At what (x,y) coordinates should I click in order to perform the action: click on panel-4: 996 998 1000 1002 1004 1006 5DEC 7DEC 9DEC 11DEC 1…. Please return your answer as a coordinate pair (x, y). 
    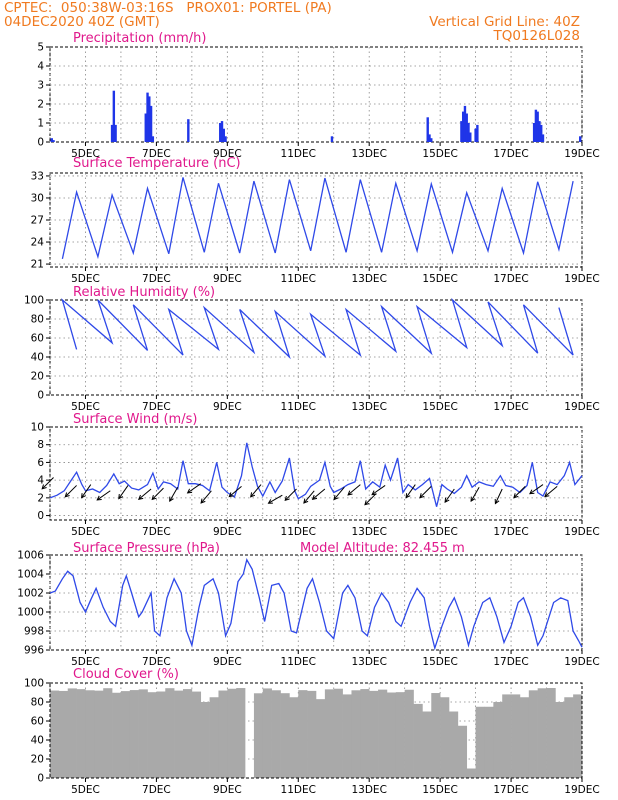
    Looking at the image, I should click on (308, 604).